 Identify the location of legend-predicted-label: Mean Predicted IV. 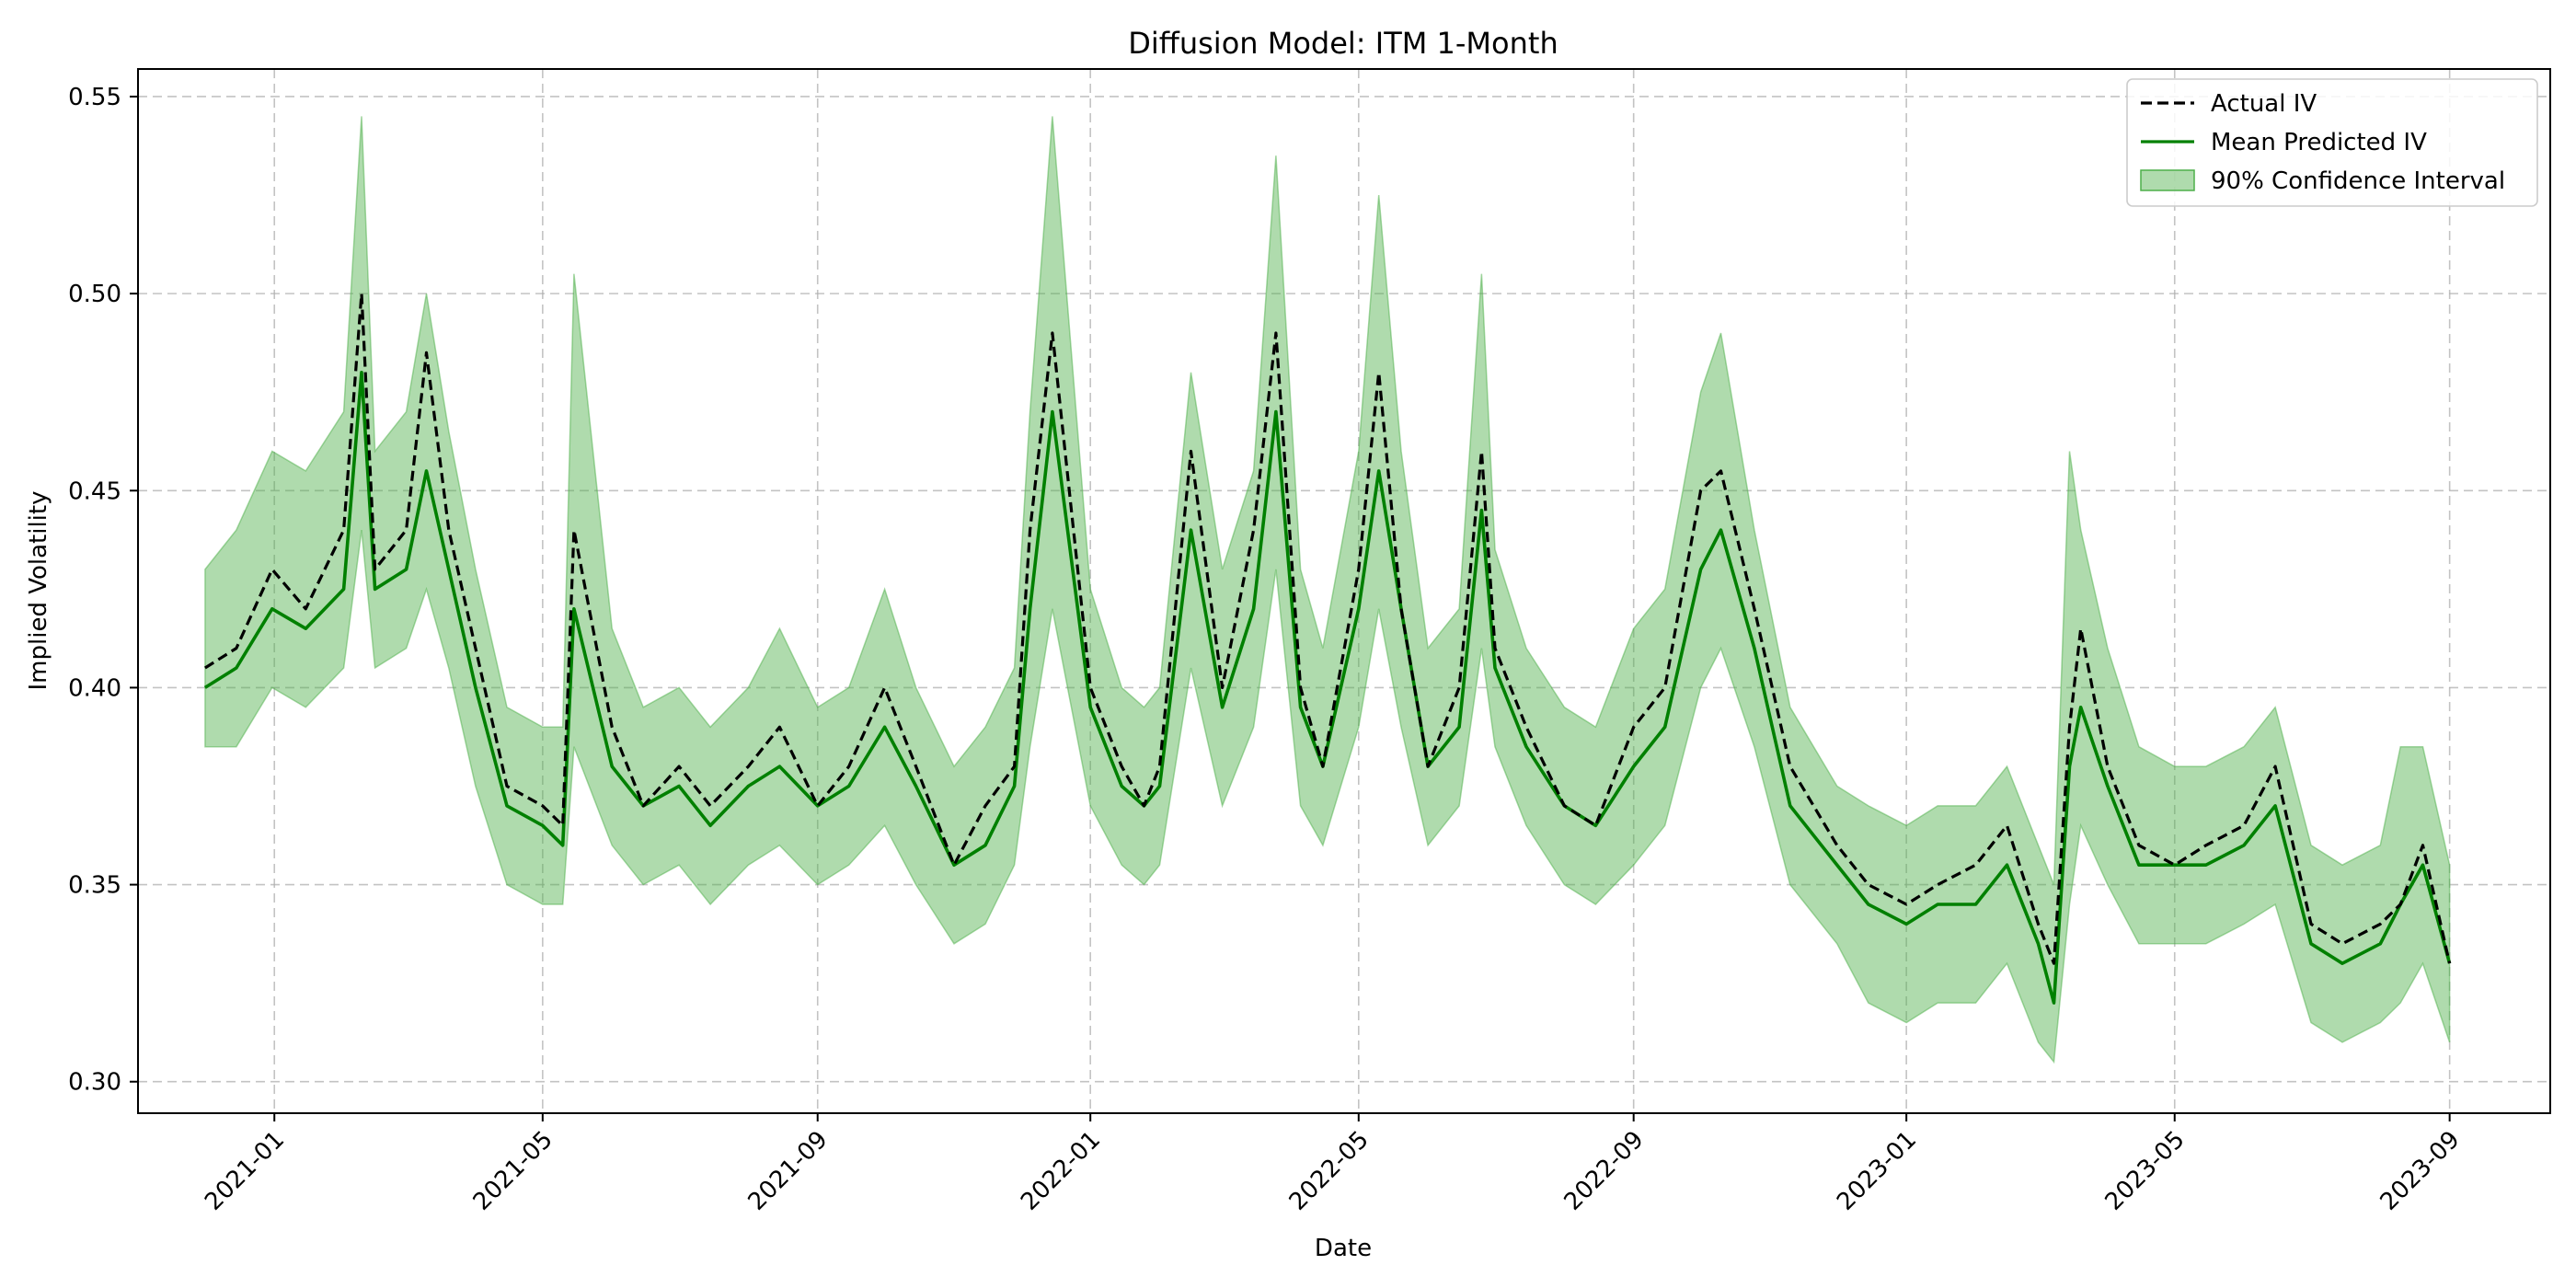
(2319, 142).